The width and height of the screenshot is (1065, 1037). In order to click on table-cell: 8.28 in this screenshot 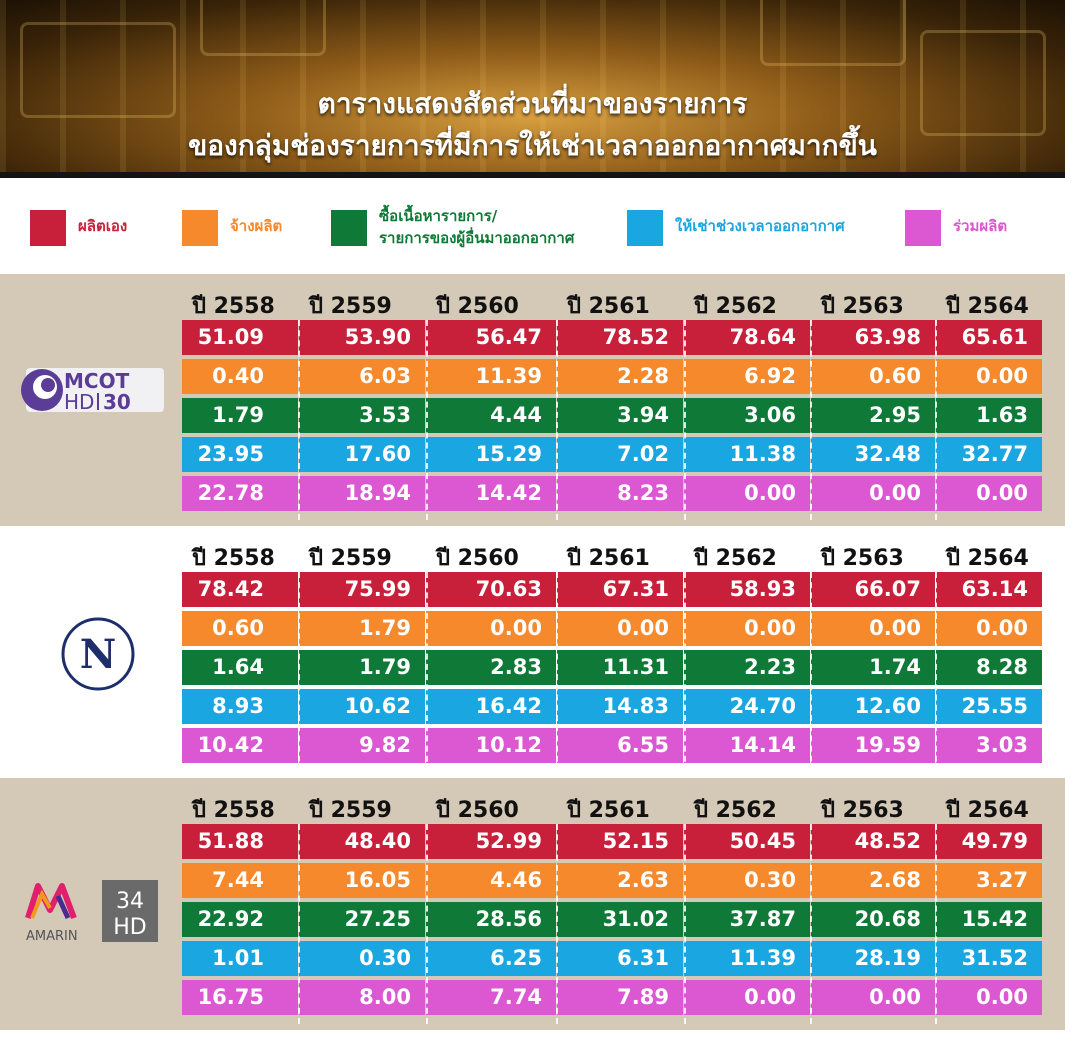, I will do `click(989, 667)`.